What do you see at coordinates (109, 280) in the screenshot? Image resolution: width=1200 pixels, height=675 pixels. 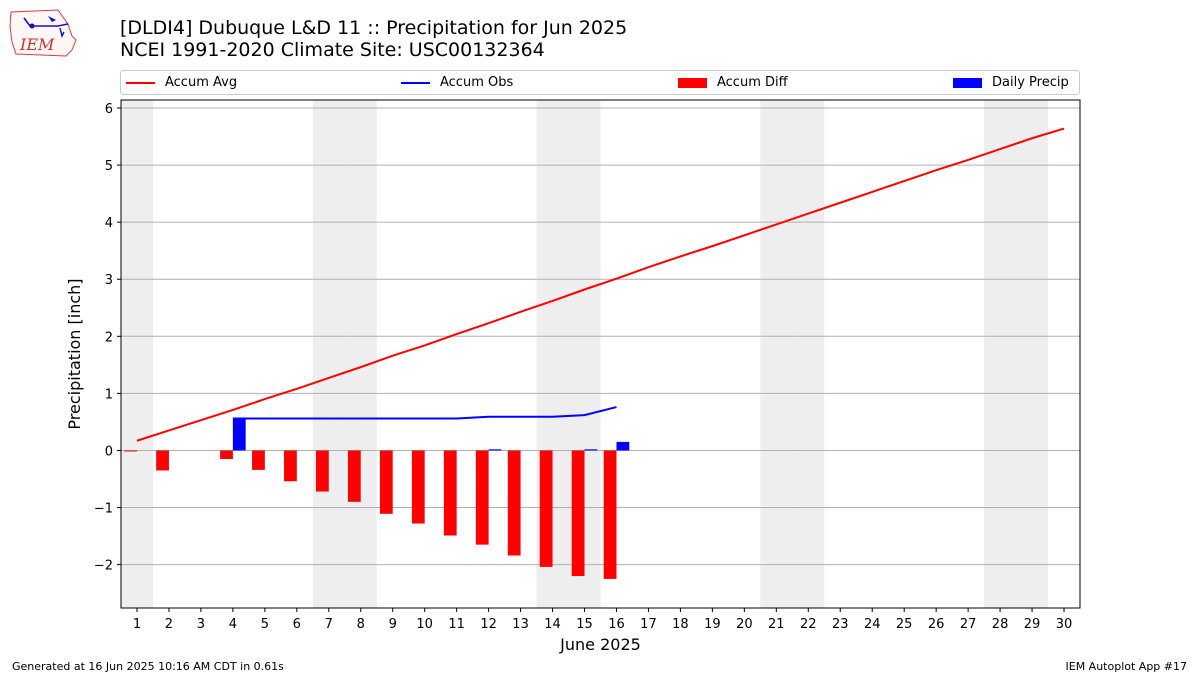 I see `y-tick-label: 3` at bounding box center [109, 280].